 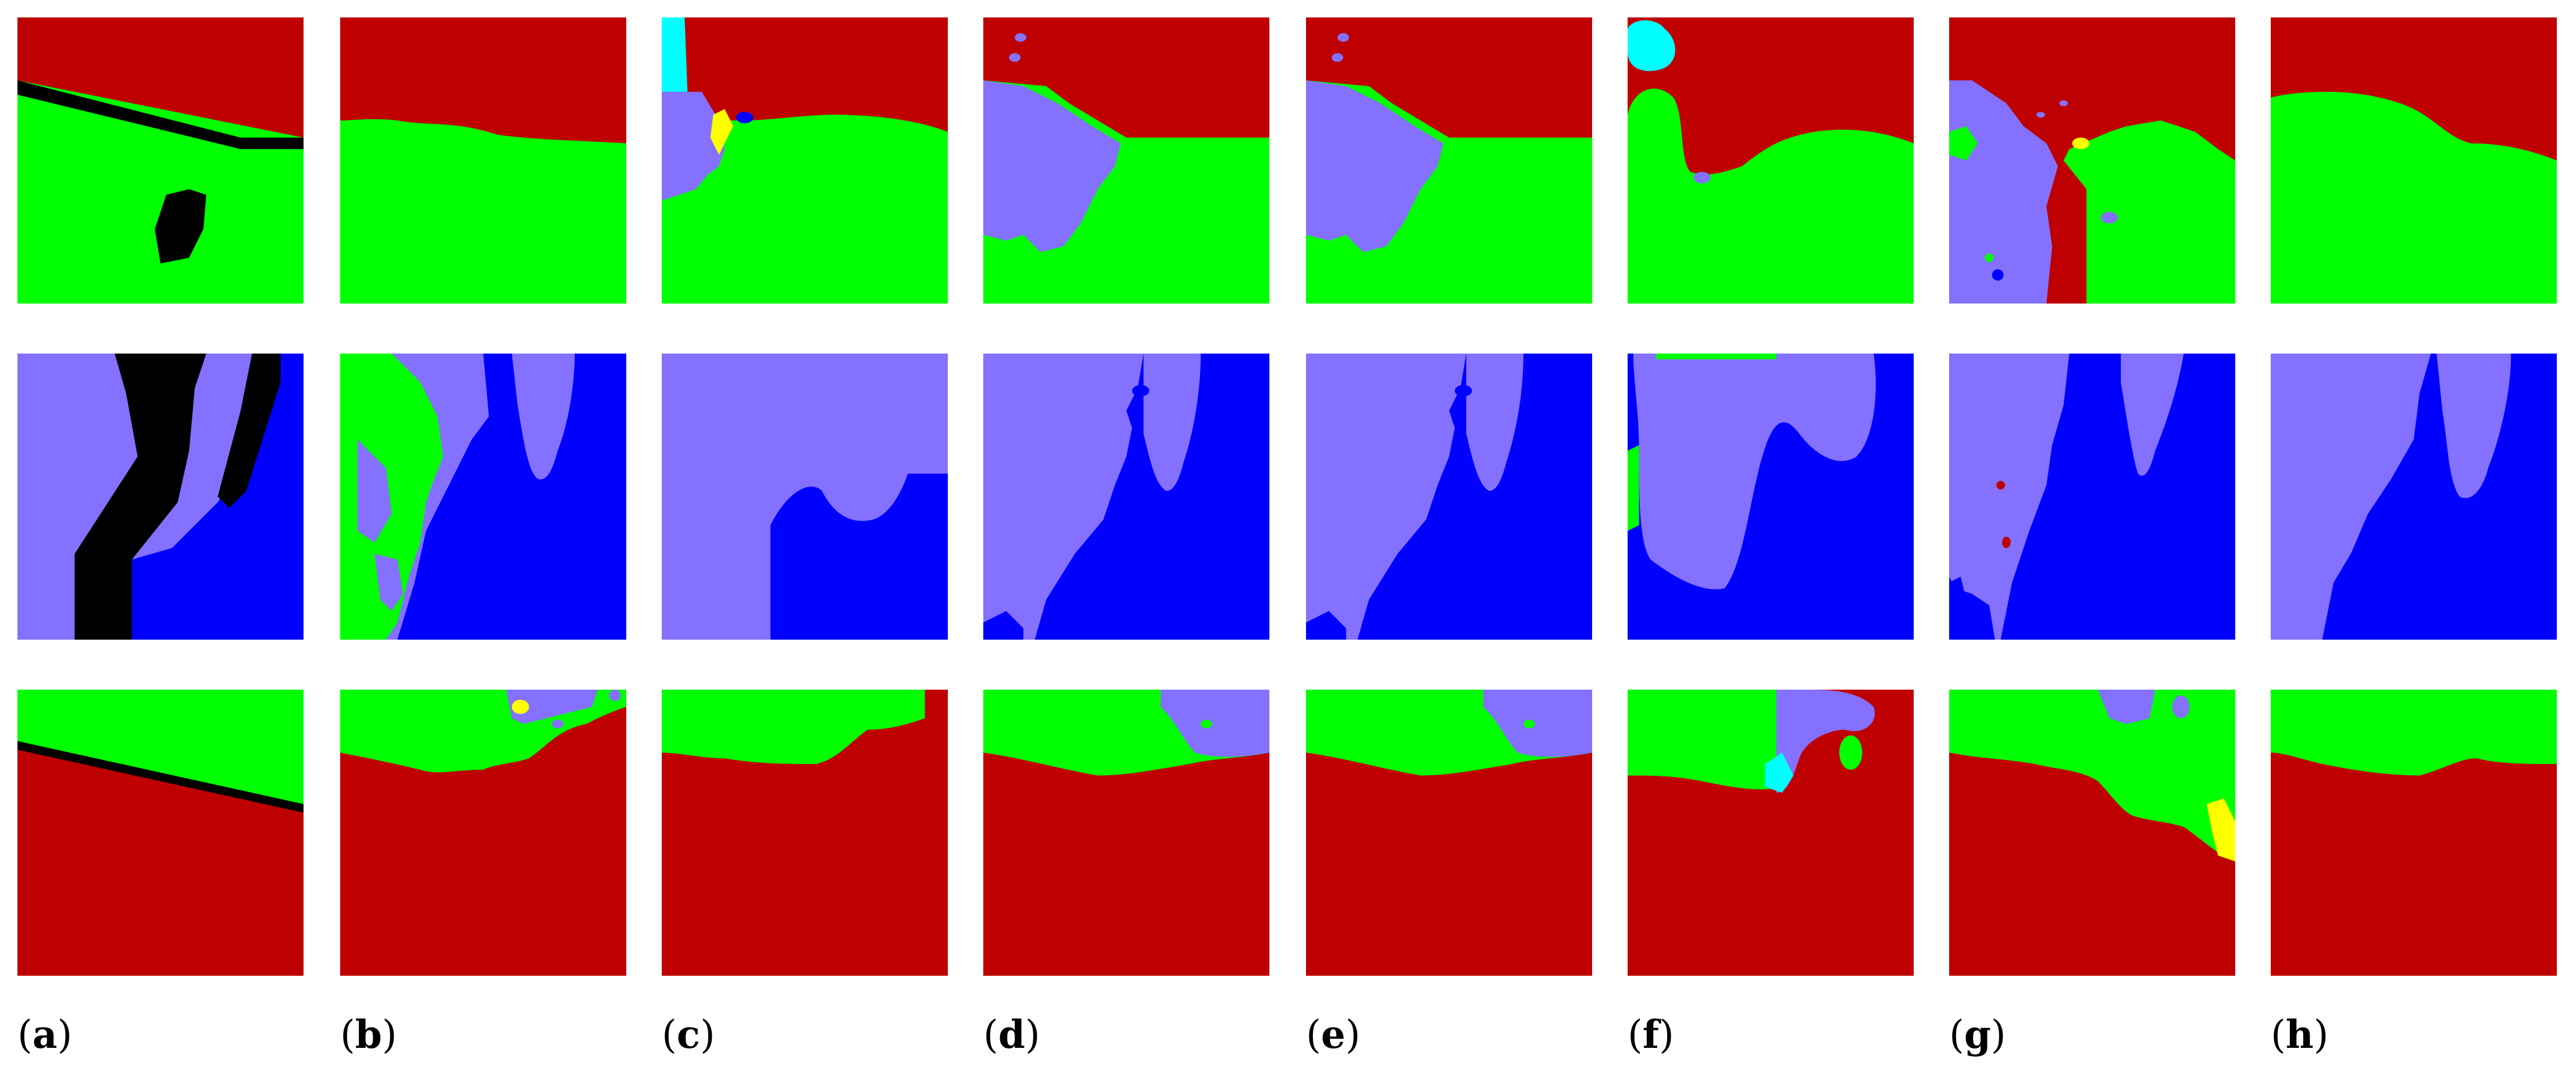 I want to click on tile-row1-col-d, so click(x=1126, y=160).